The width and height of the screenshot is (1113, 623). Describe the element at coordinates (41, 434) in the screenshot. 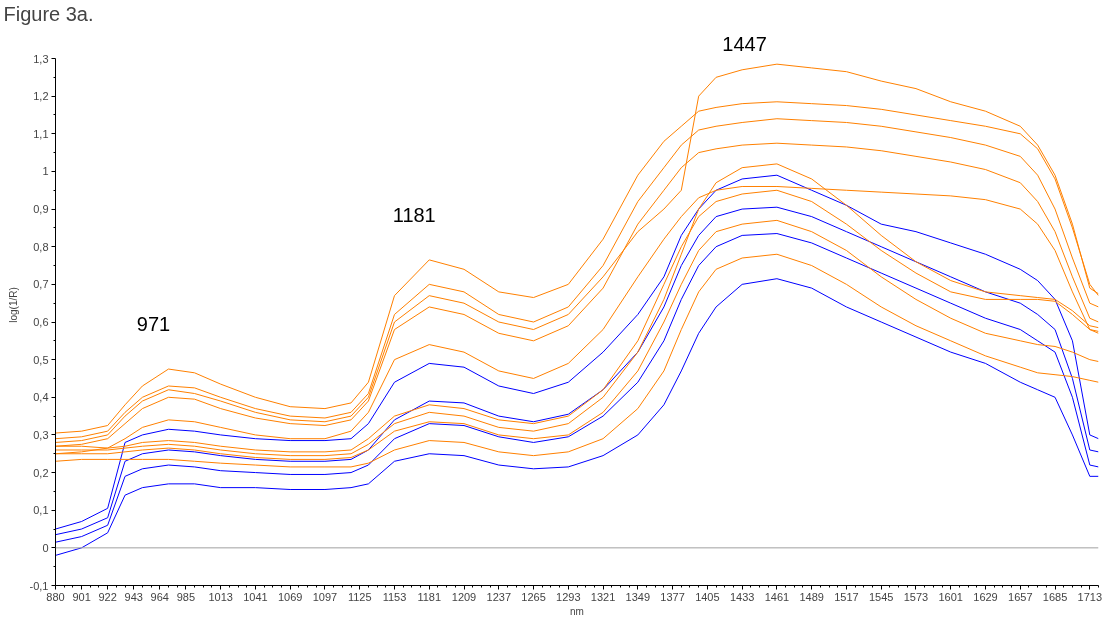

I see `y-tick-label: 0,3` at that location.